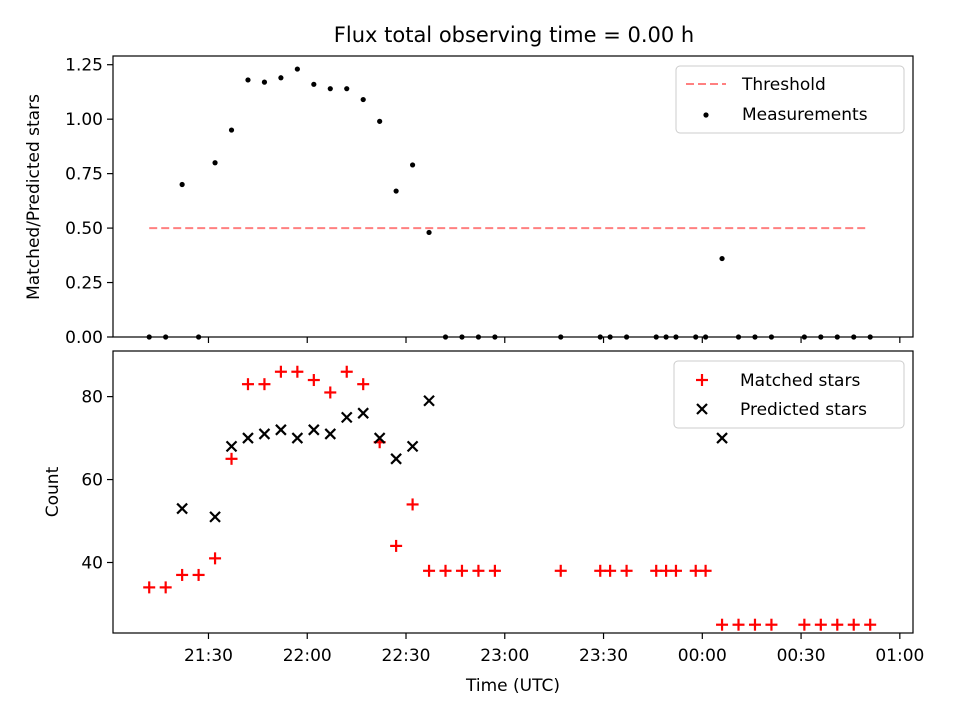  I want to click on y-tick-label: 80, so click(92, 398).